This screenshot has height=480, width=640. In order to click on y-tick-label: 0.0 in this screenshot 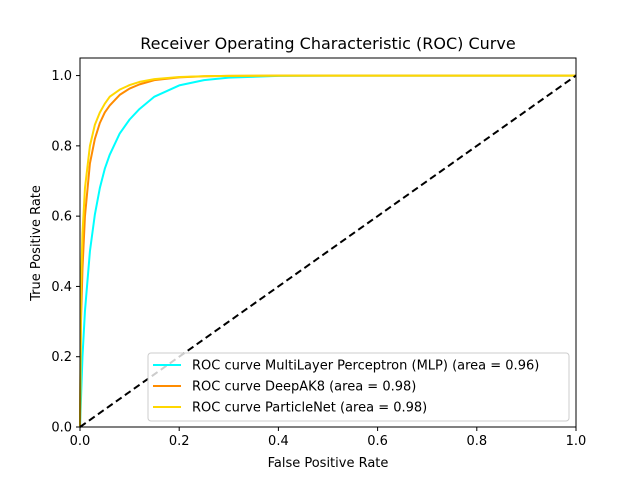, I will do `click(61, 428)`.